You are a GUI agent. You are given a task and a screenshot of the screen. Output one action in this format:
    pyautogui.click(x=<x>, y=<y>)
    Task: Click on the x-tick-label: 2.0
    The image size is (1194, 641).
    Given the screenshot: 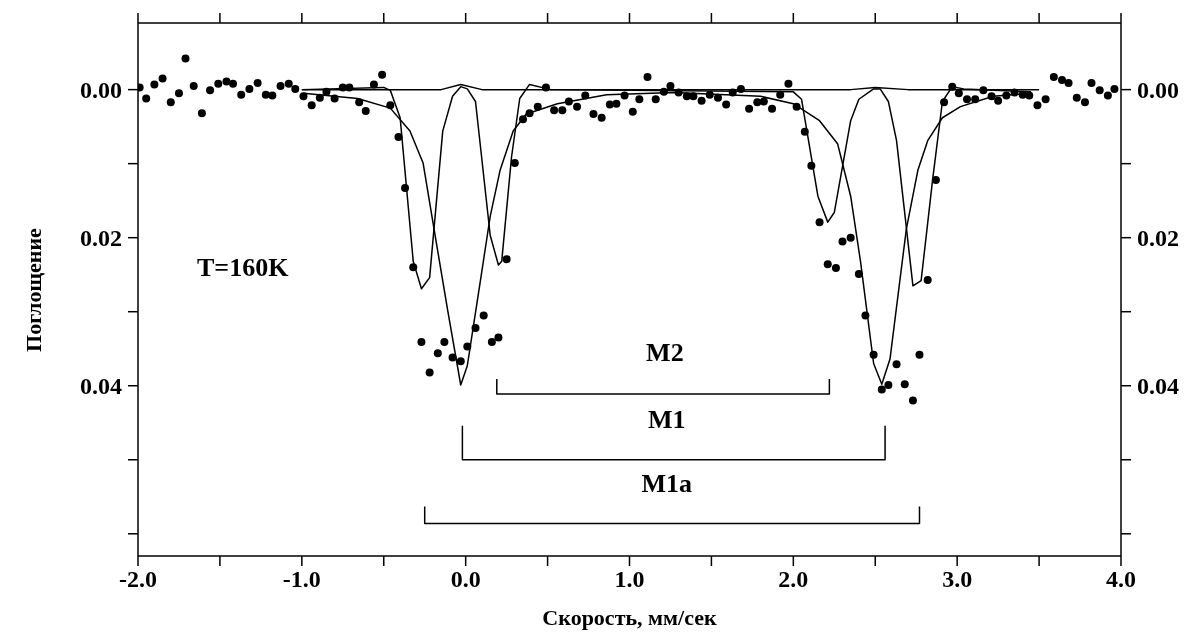 What is the action you would take?
    pyautogui.click(x=793, y=579)
    